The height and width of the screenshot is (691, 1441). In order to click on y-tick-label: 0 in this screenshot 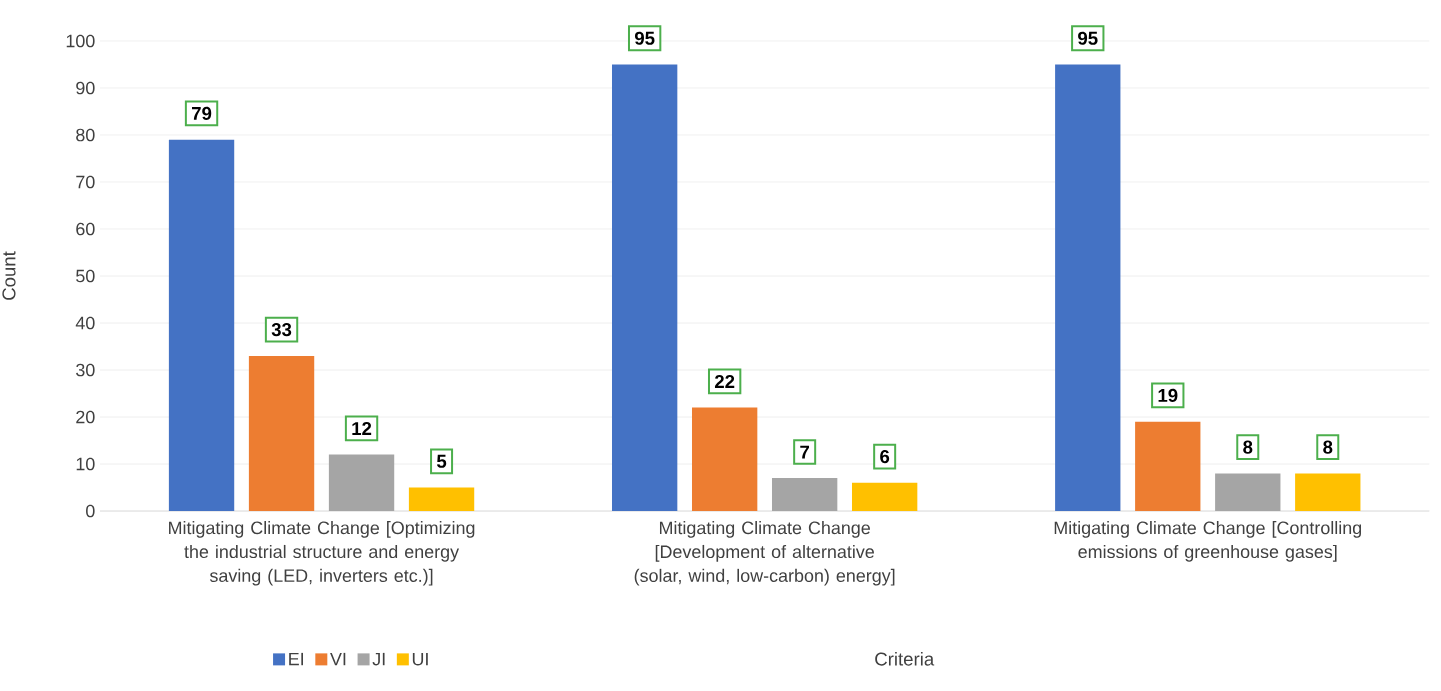, I will do `click(90, 511)`.